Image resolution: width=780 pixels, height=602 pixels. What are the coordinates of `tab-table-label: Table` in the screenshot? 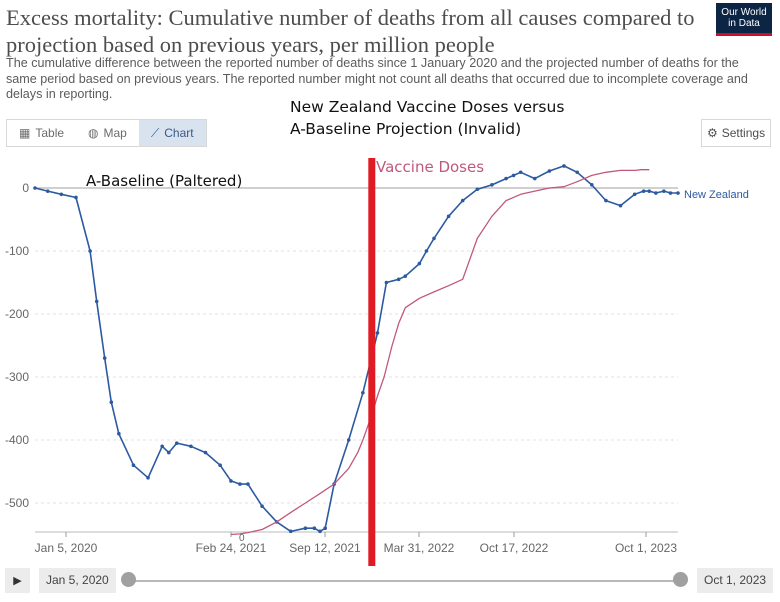 It's located at (50, 133).